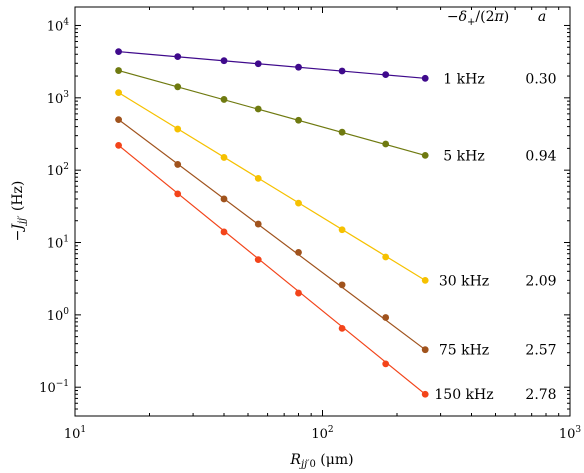 This screenshot has width=584, height=473. What do you see at coordinates (58, 98) in the screenshot?
I see `y-tick-label: 10³` at bounding box center [58, 98].